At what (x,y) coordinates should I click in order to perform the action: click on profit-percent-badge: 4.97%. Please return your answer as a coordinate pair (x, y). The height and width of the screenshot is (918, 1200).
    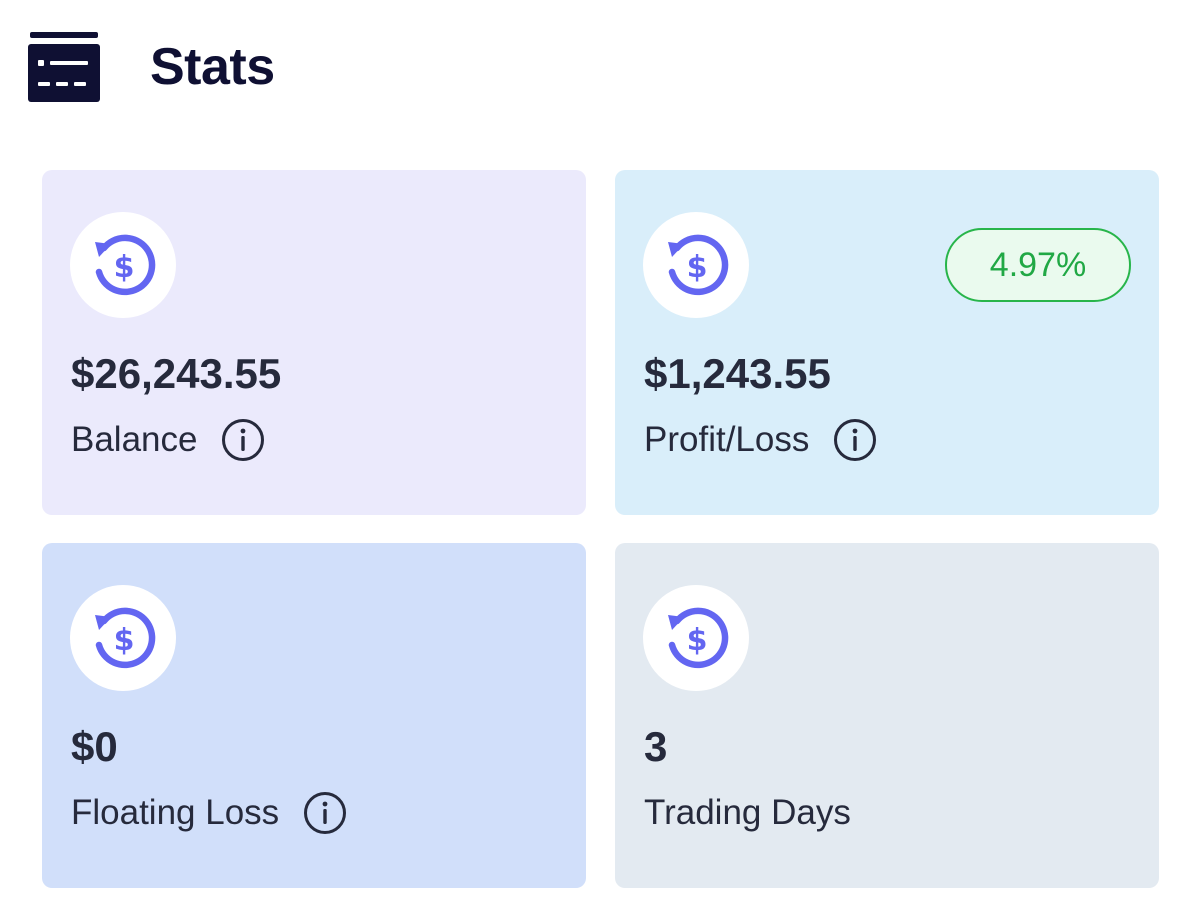
    Looking at the image, I should click on (1038, 265).